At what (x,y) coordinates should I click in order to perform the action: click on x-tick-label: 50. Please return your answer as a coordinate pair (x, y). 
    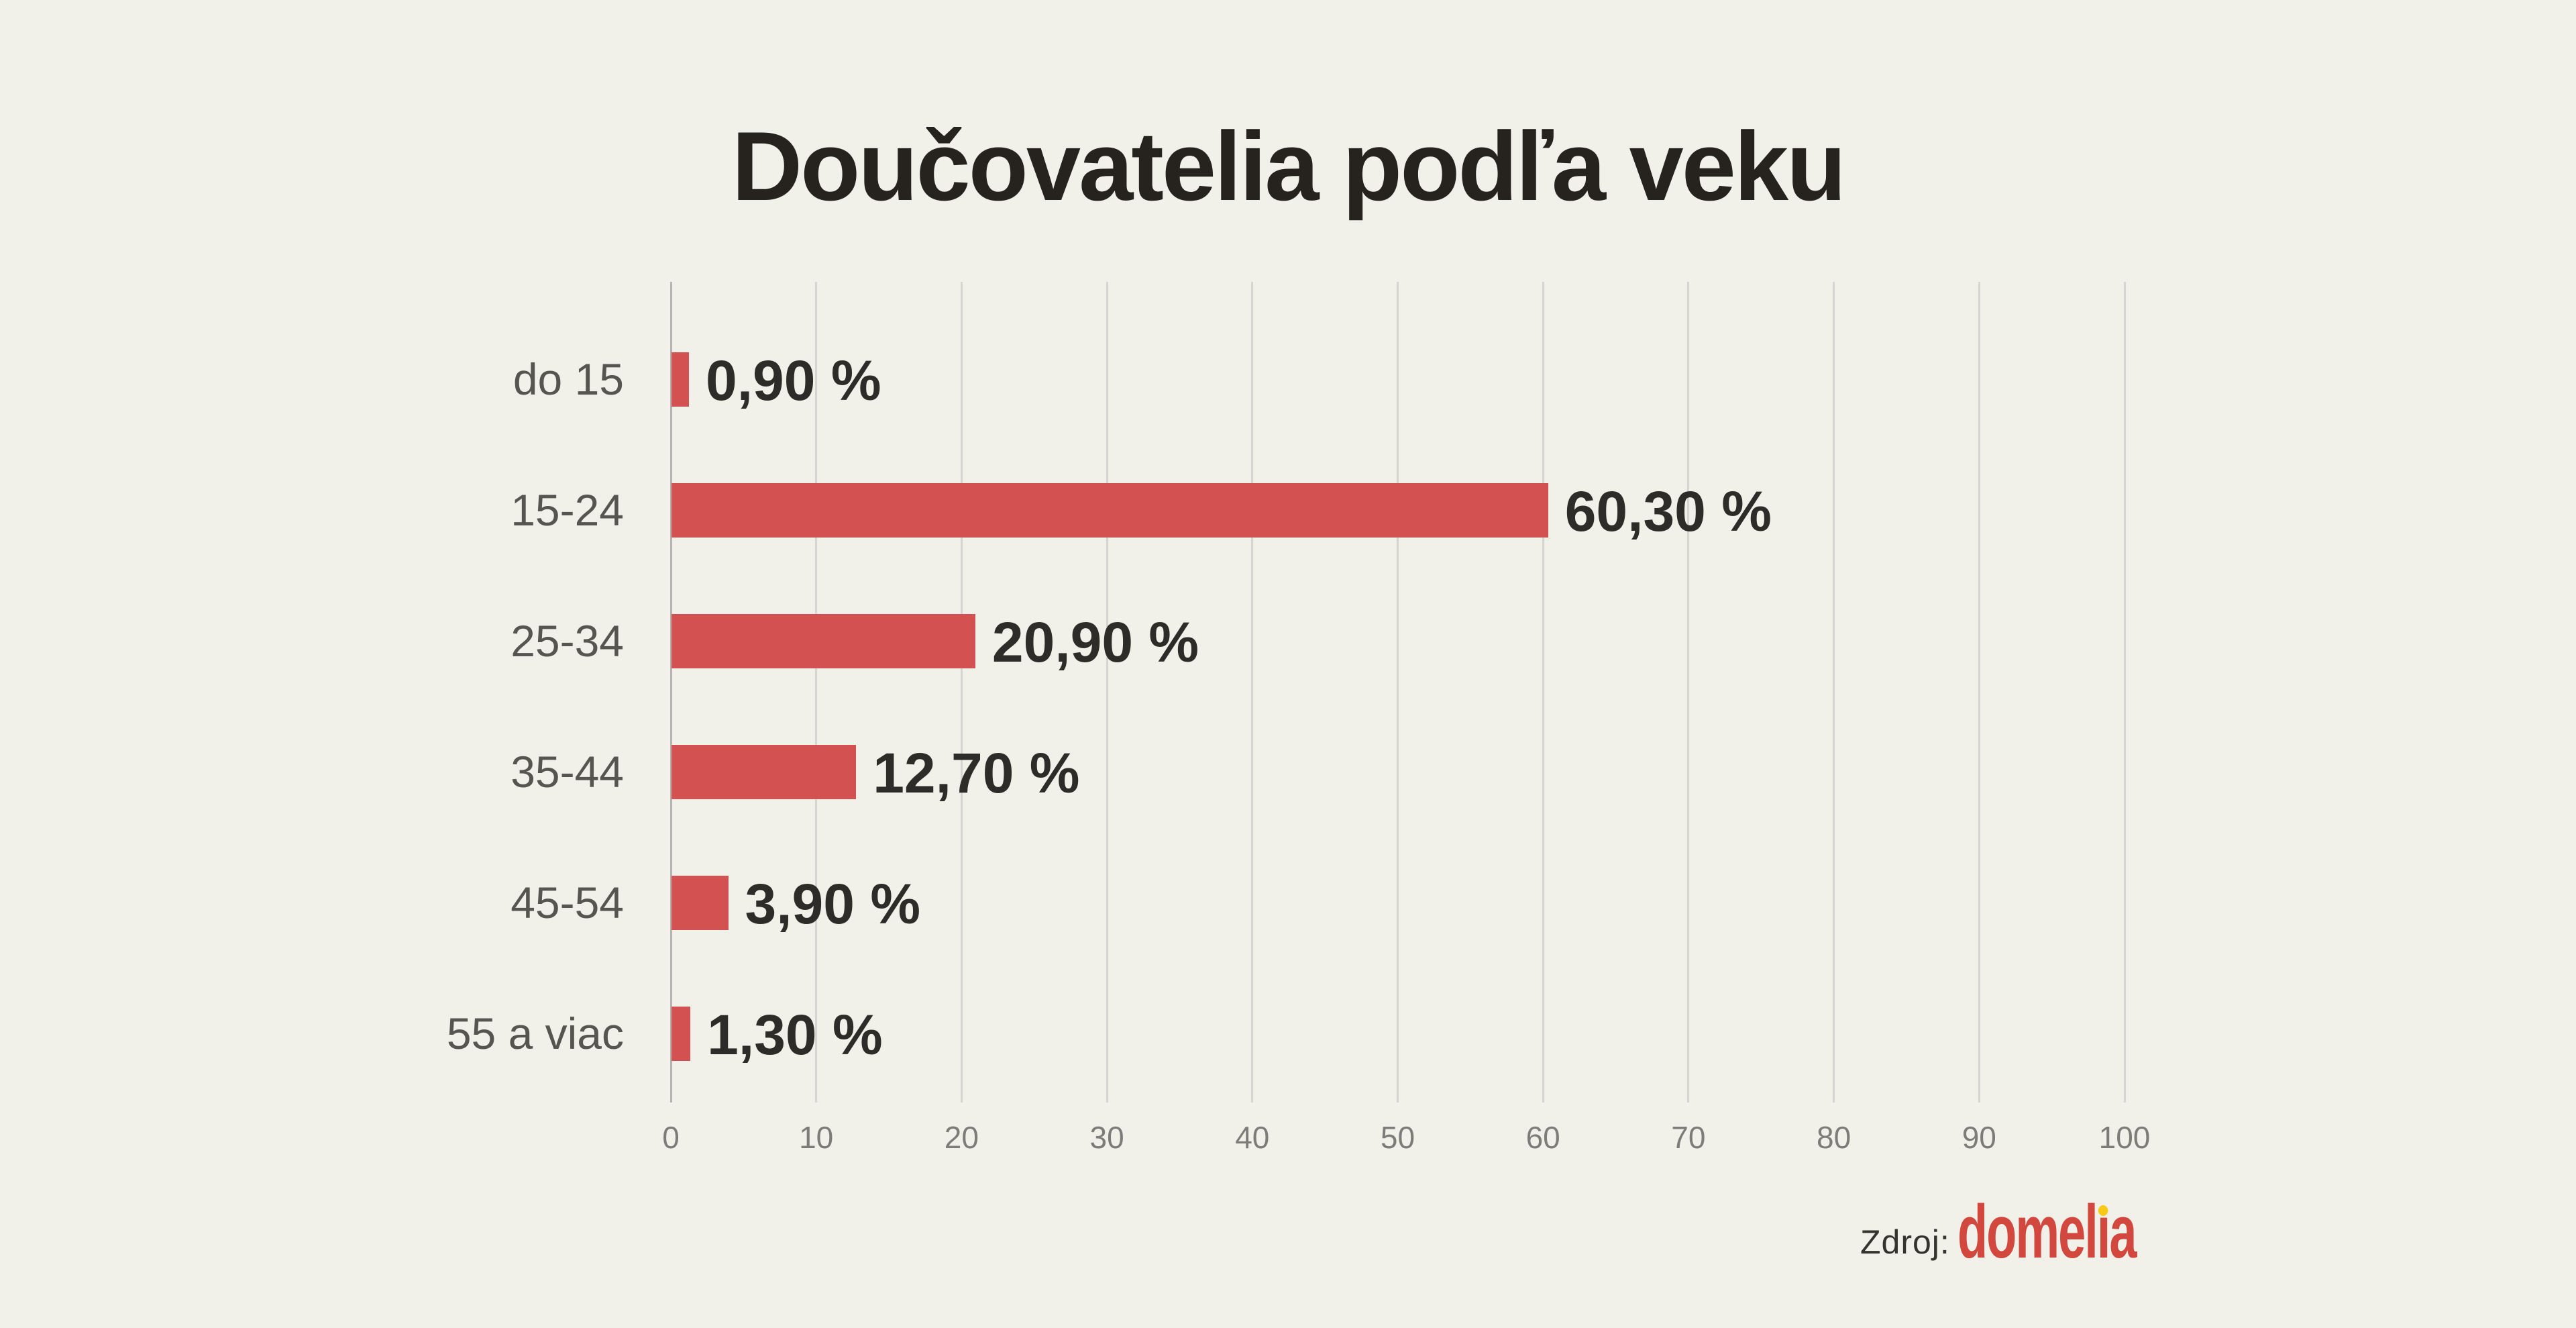
    Looking at the image, I should click on (1397, 1137).